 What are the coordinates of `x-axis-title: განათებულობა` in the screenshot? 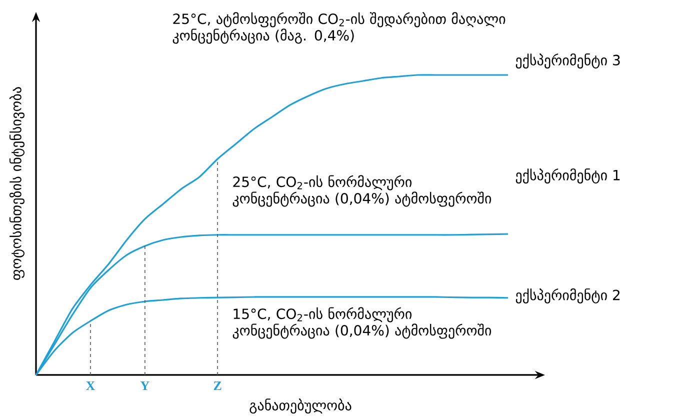 It's located at (301, 406).